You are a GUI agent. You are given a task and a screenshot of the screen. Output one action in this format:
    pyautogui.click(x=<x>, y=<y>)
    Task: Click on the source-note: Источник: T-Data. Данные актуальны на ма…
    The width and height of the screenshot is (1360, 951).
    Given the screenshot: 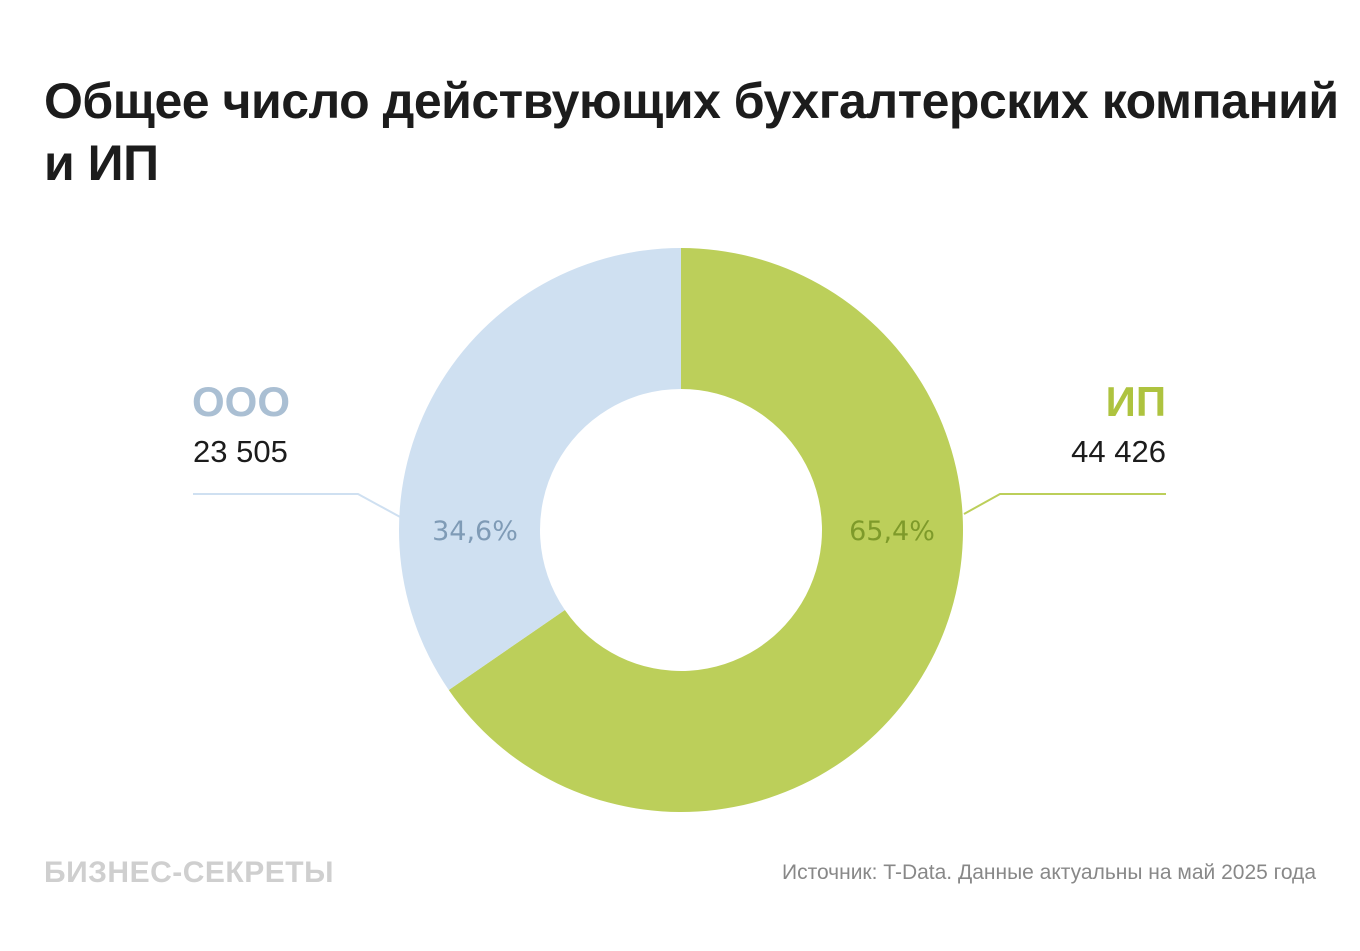 What is the action you would take?
    pyautogui.click(x=1048, y=872)
    